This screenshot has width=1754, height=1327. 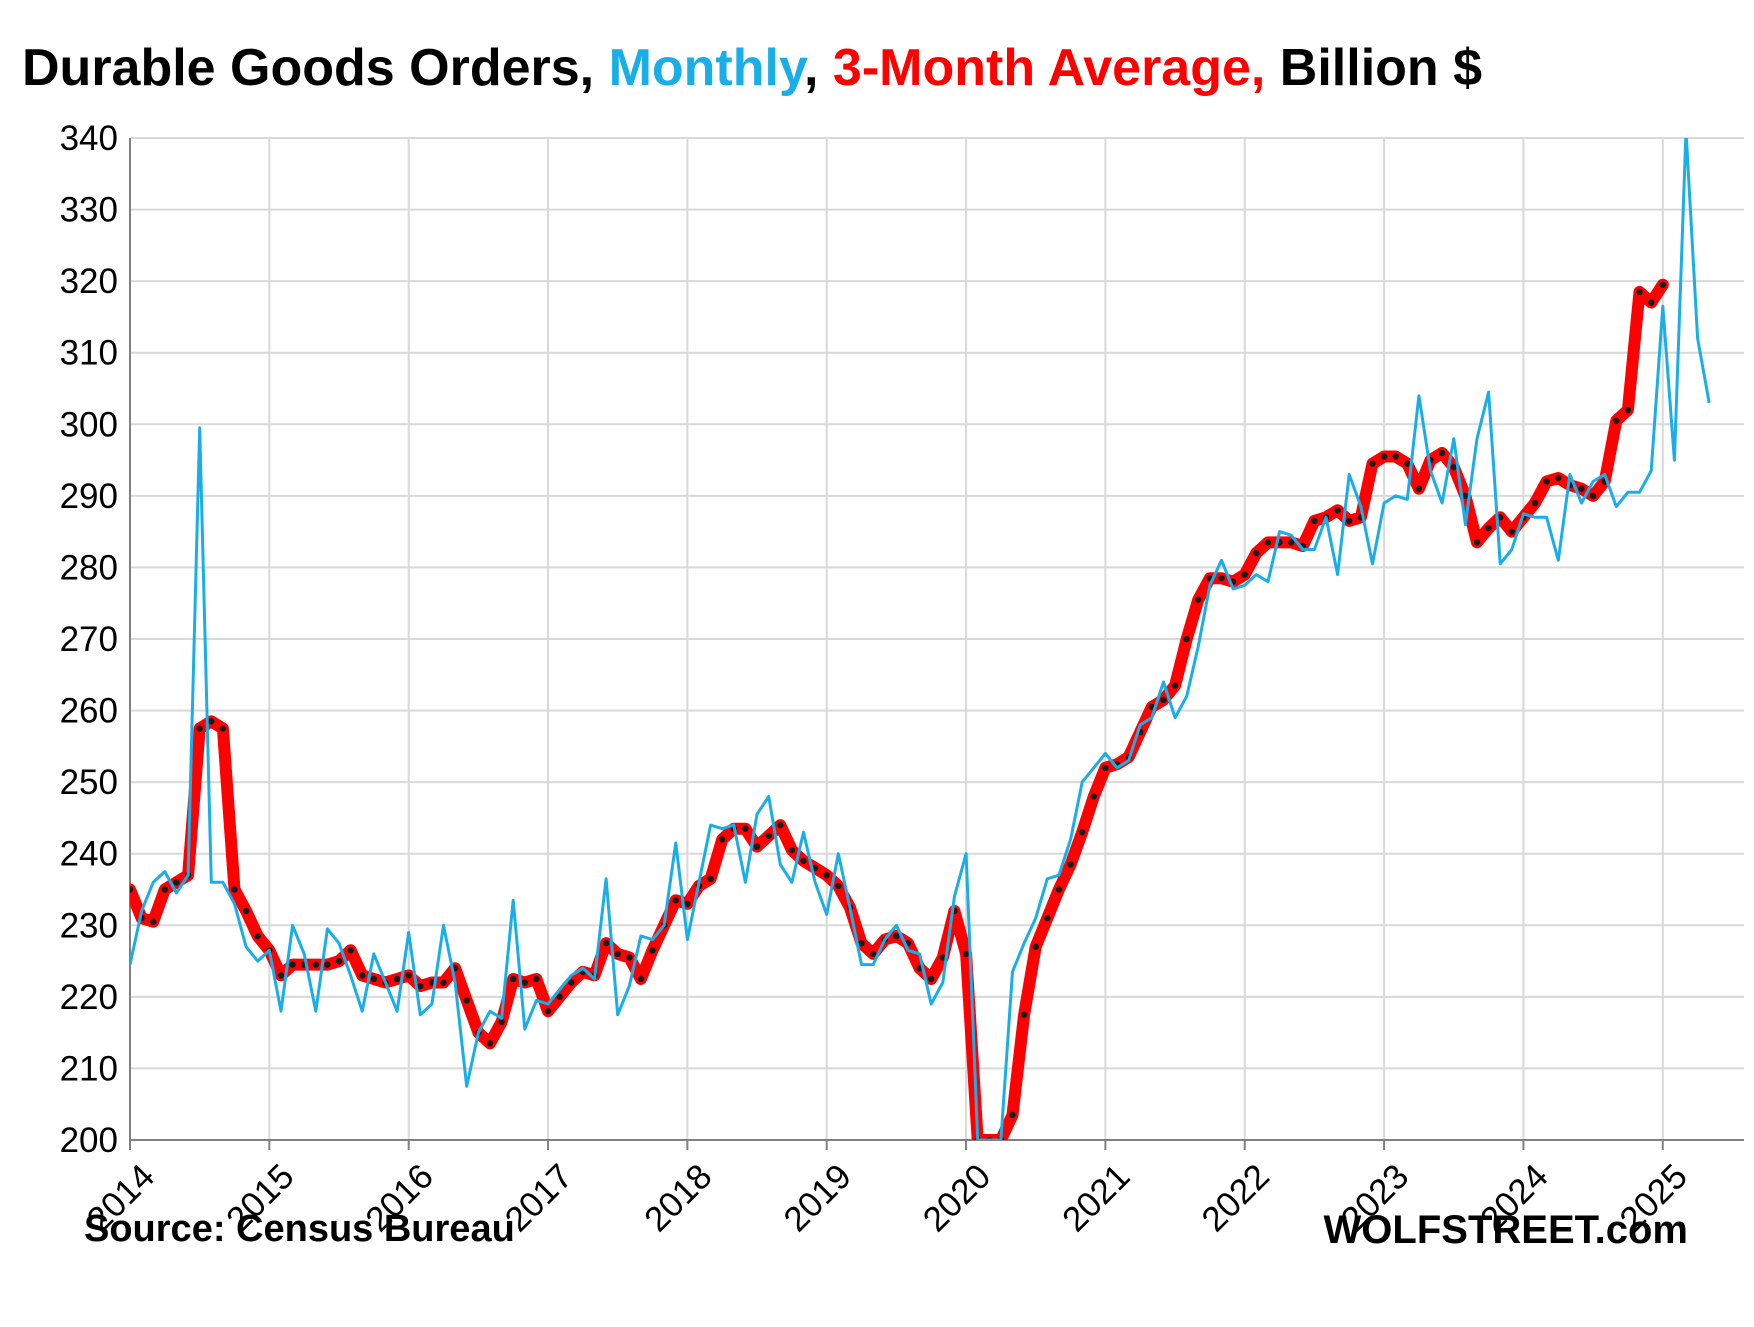 What do you see at coordinates (678, 1198) in the screenshot?
I see `x-tick-label-2018: 2018` at bounding box center [678, 1198].